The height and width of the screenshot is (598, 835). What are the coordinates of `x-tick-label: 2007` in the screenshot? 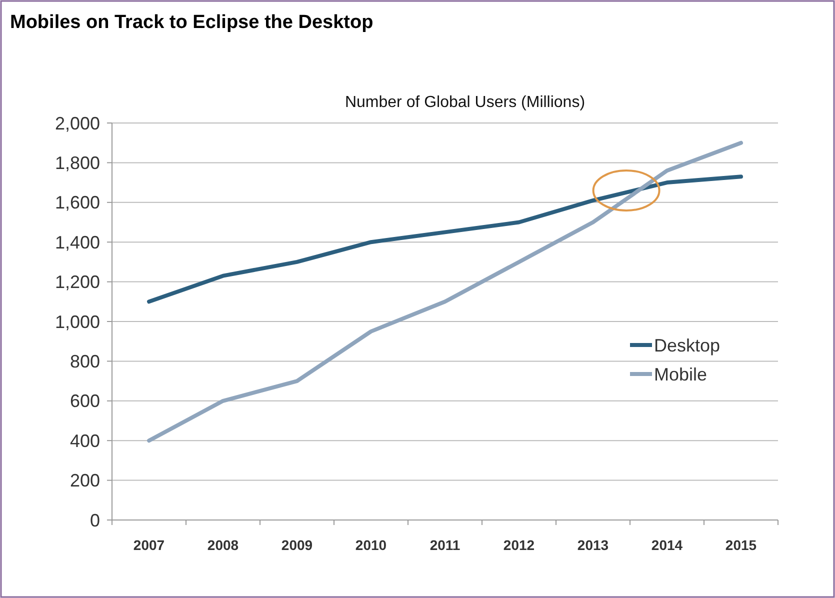 It's located at (149, 545).